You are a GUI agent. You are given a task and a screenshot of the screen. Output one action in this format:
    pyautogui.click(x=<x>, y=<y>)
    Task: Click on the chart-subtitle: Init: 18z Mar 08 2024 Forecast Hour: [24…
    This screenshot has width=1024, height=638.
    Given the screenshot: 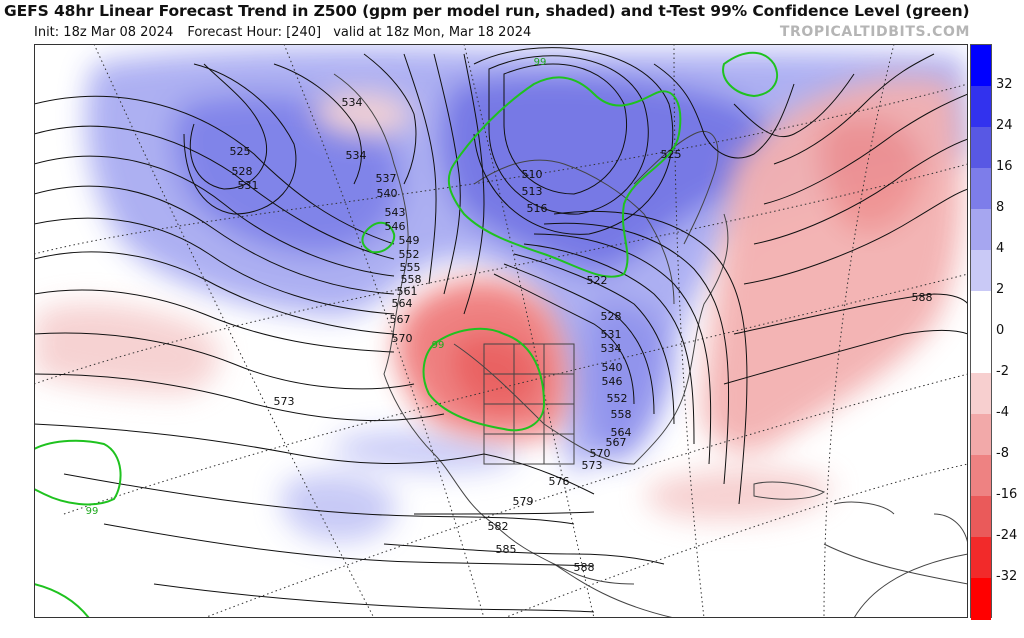 What is the action you would take?
    pyautogui.click(x=282, y=32)
    